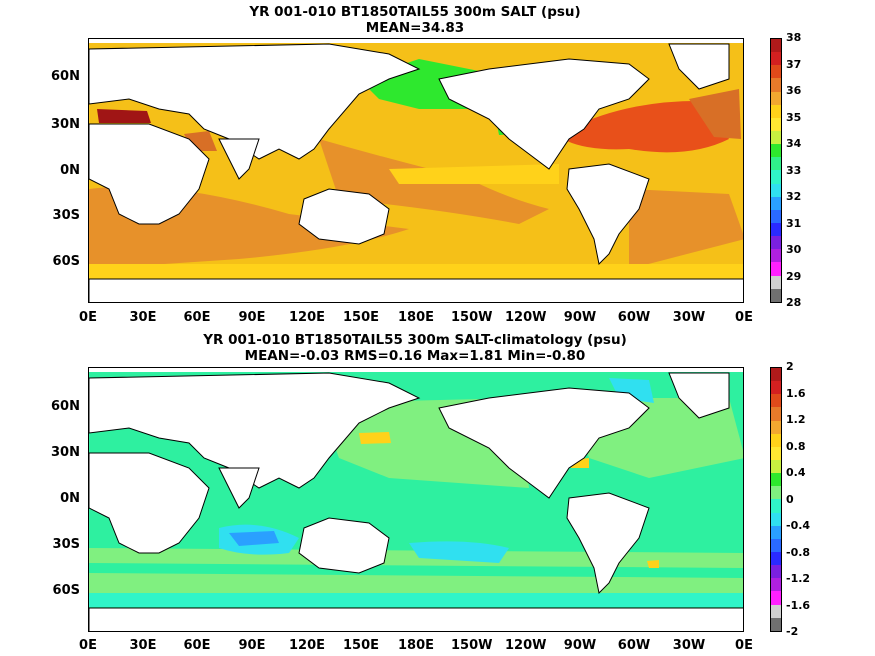 This screenshot has width=875, height=656. What do you see at coordinates (66, 215) in the screenshot?
I see `top-lat-label-30s: 30S` at bounding box center [66, 215].